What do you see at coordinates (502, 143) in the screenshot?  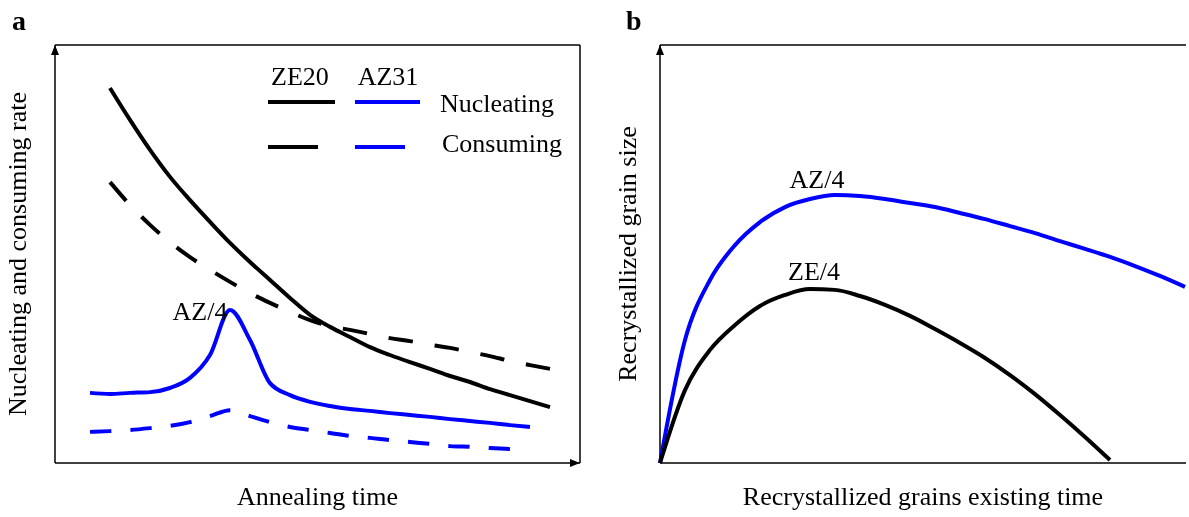 I see `annotation: Consuming` at bounding box center [502, 143].